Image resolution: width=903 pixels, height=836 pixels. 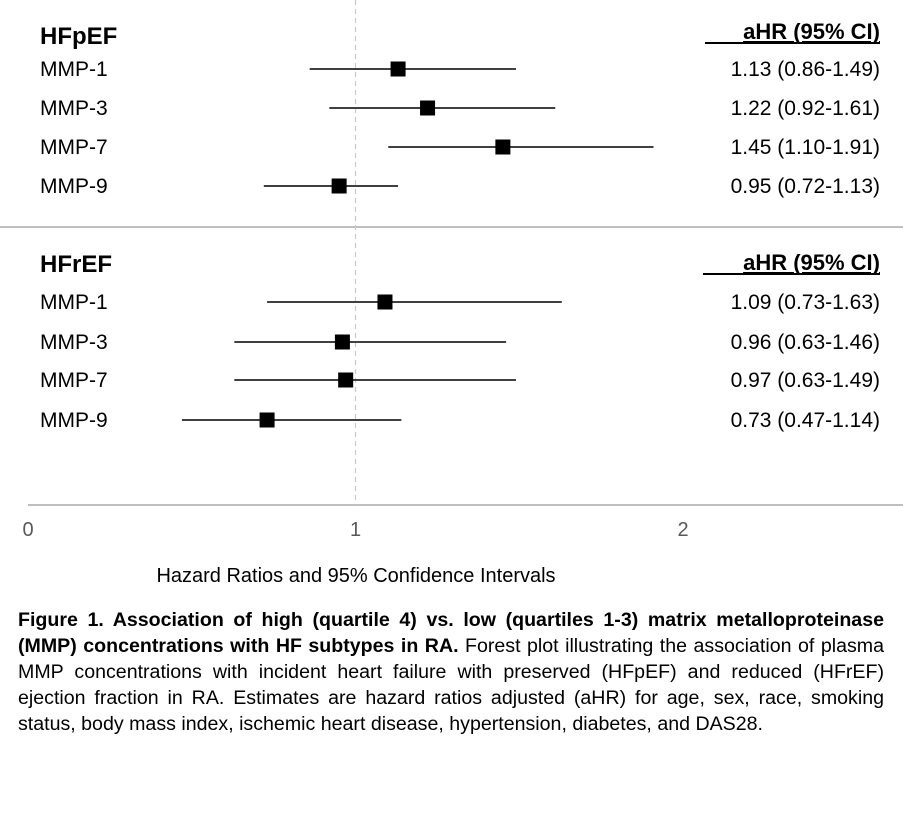 What do you see at coordinates (805, 147) in the screenshot?
I see `estimate-value: 1.45 (1.10-1.91)` at bounding box center [805, 147].